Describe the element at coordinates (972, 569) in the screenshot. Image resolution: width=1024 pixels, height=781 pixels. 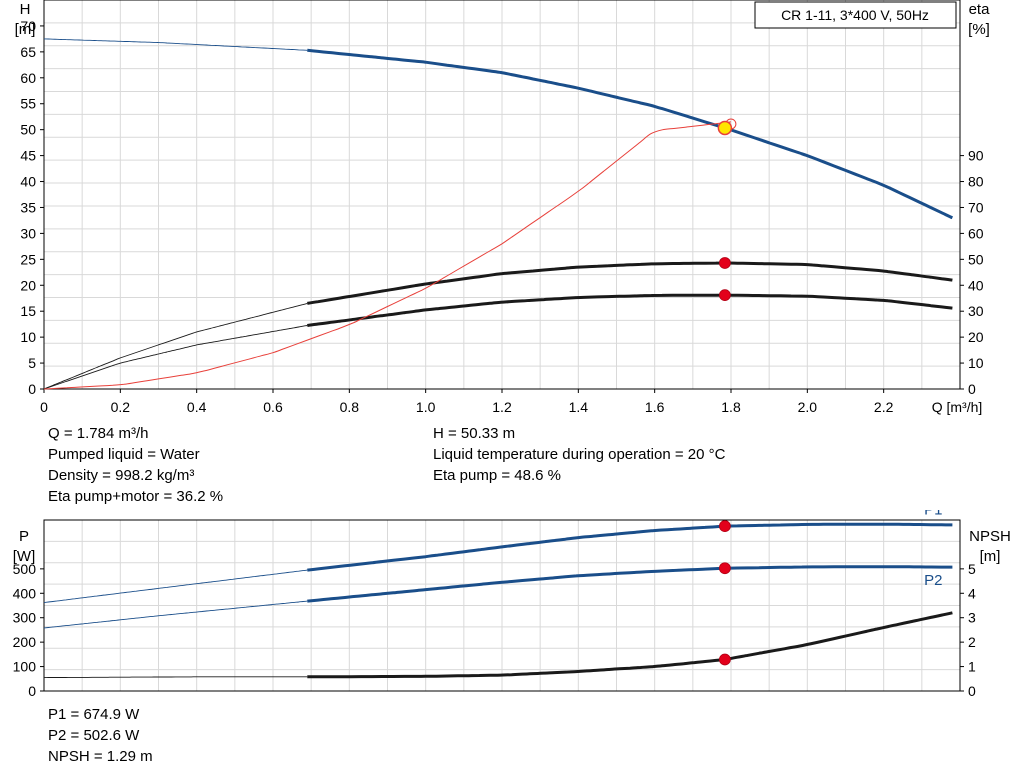
I see `y-tick-label-right: 5` at that location.